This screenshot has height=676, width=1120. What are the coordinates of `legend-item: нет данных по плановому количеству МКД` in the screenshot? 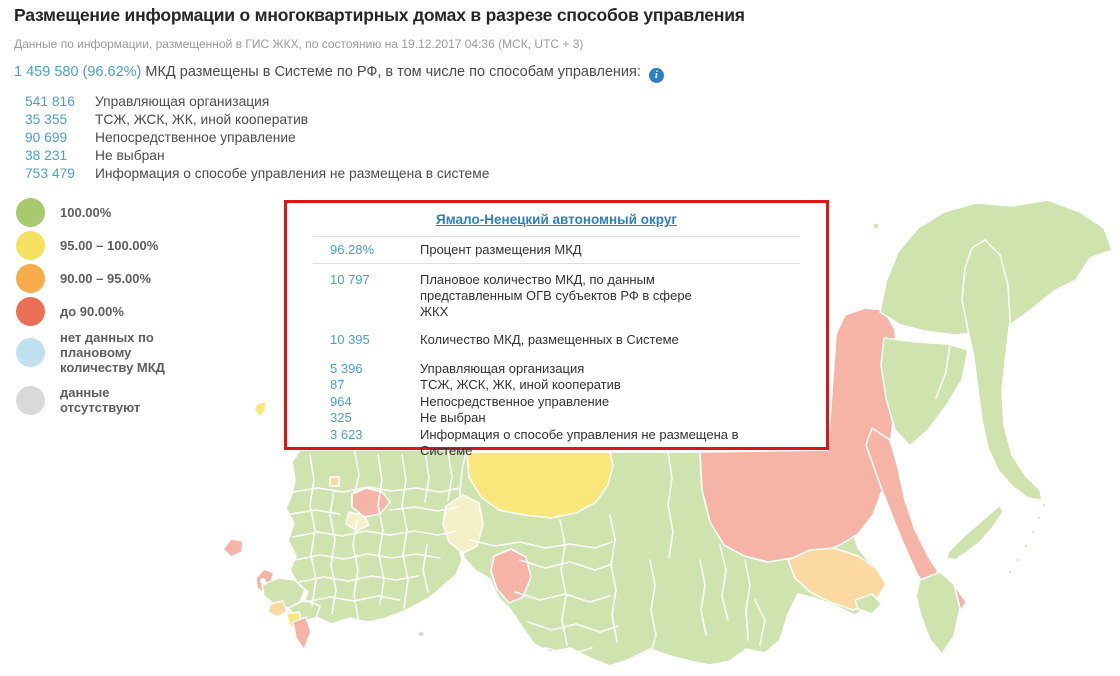 It's located at (101, 352).